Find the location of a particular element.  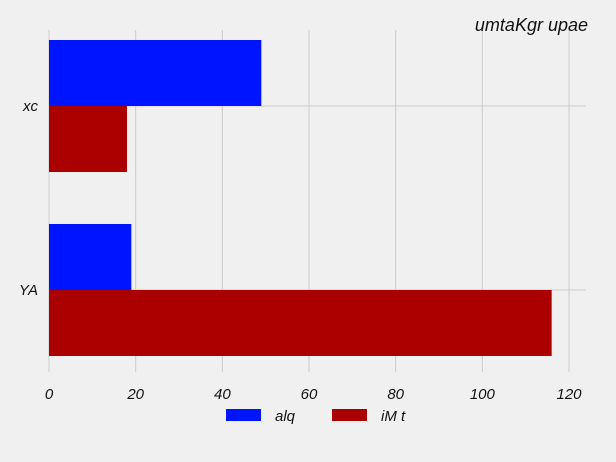

x-tick-label: 40 is located at coordinates (222, 394).